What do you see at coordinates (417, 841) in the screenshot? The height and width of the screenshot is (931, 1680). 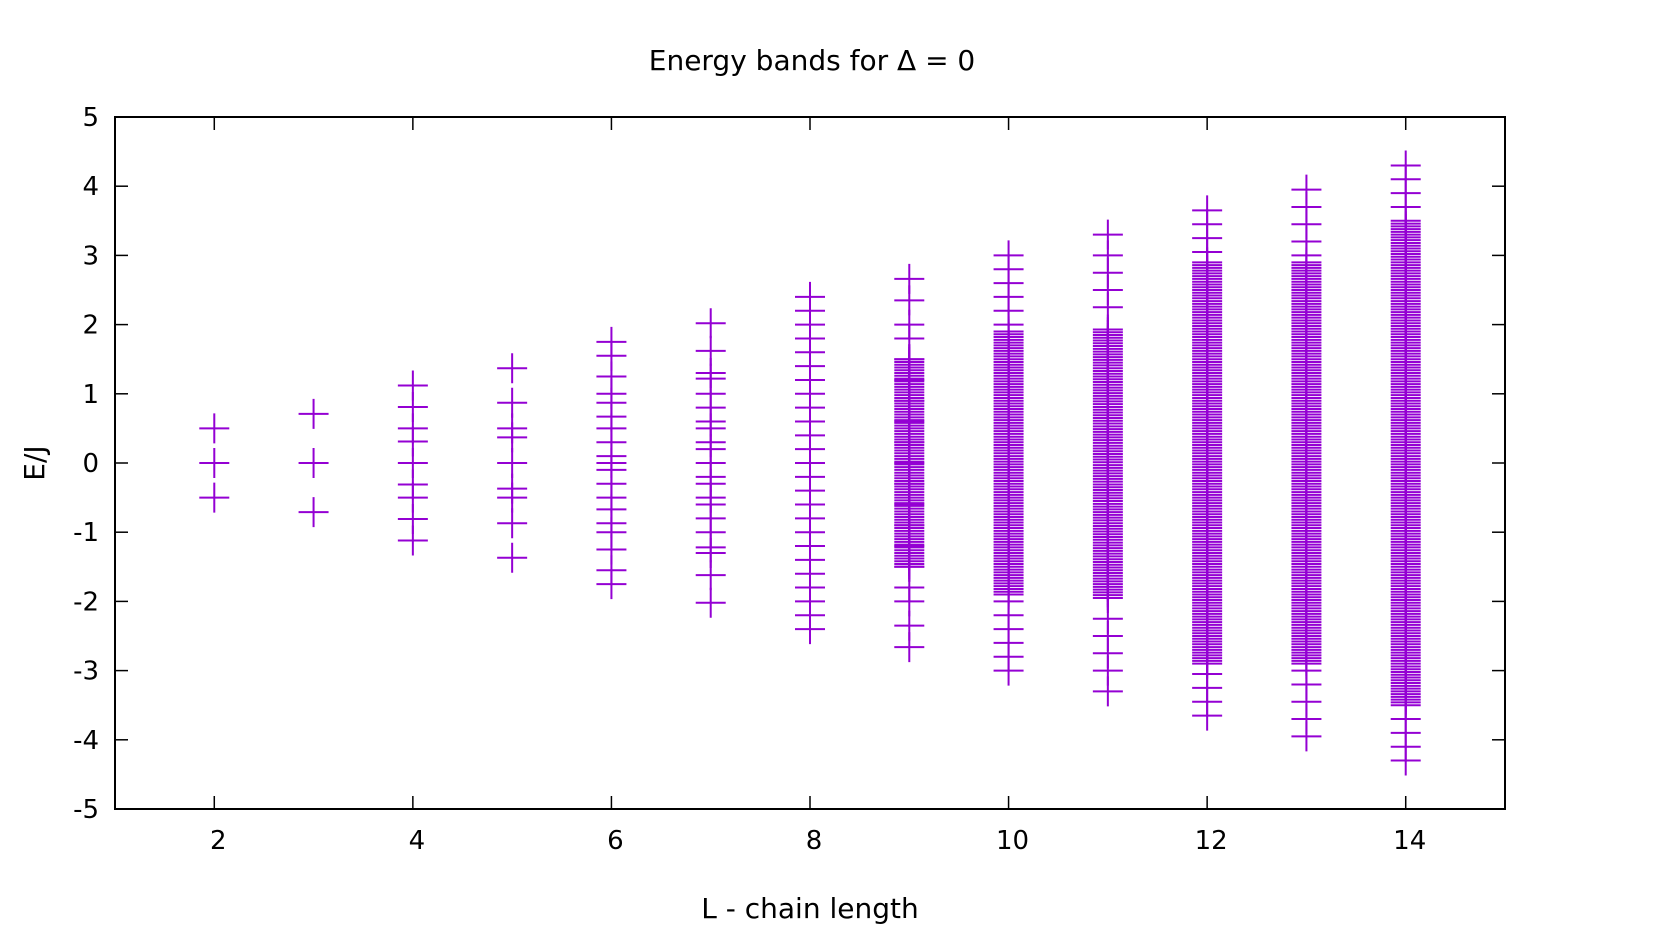 I see `x-tick-label: 4` at bounding box center [417, 841].